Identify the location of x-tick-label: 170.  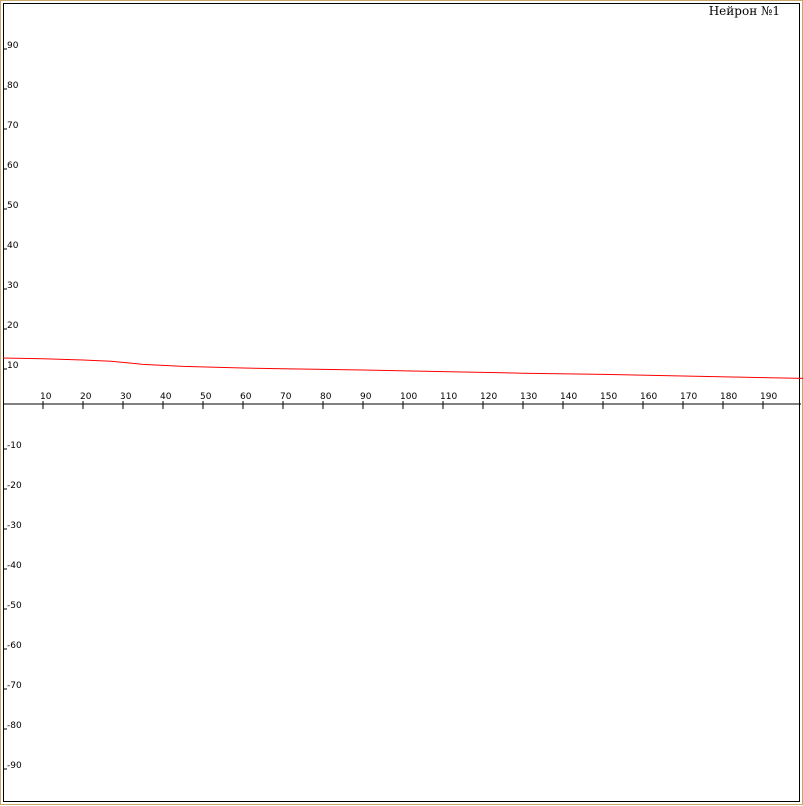
(688, 397).